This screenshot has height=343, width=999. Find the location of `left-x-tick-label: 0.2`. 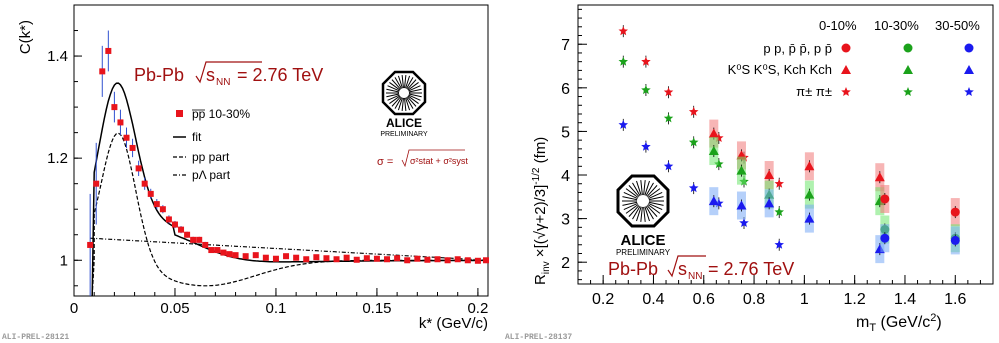

left-x-tick-label: 0.2 is located at coordinates (477, 308).